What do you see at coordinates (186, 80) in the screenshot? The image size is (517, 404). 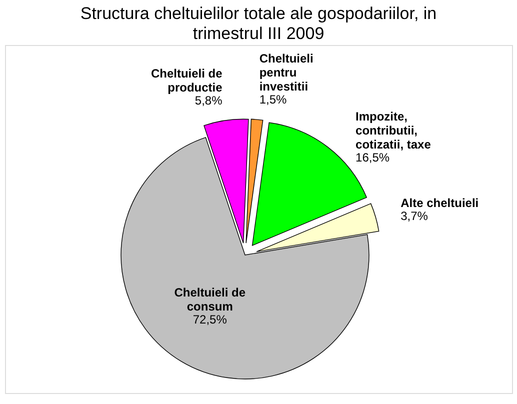 I see `slice-label: Cheltuieli de productie` at bounding box center [186, 80].